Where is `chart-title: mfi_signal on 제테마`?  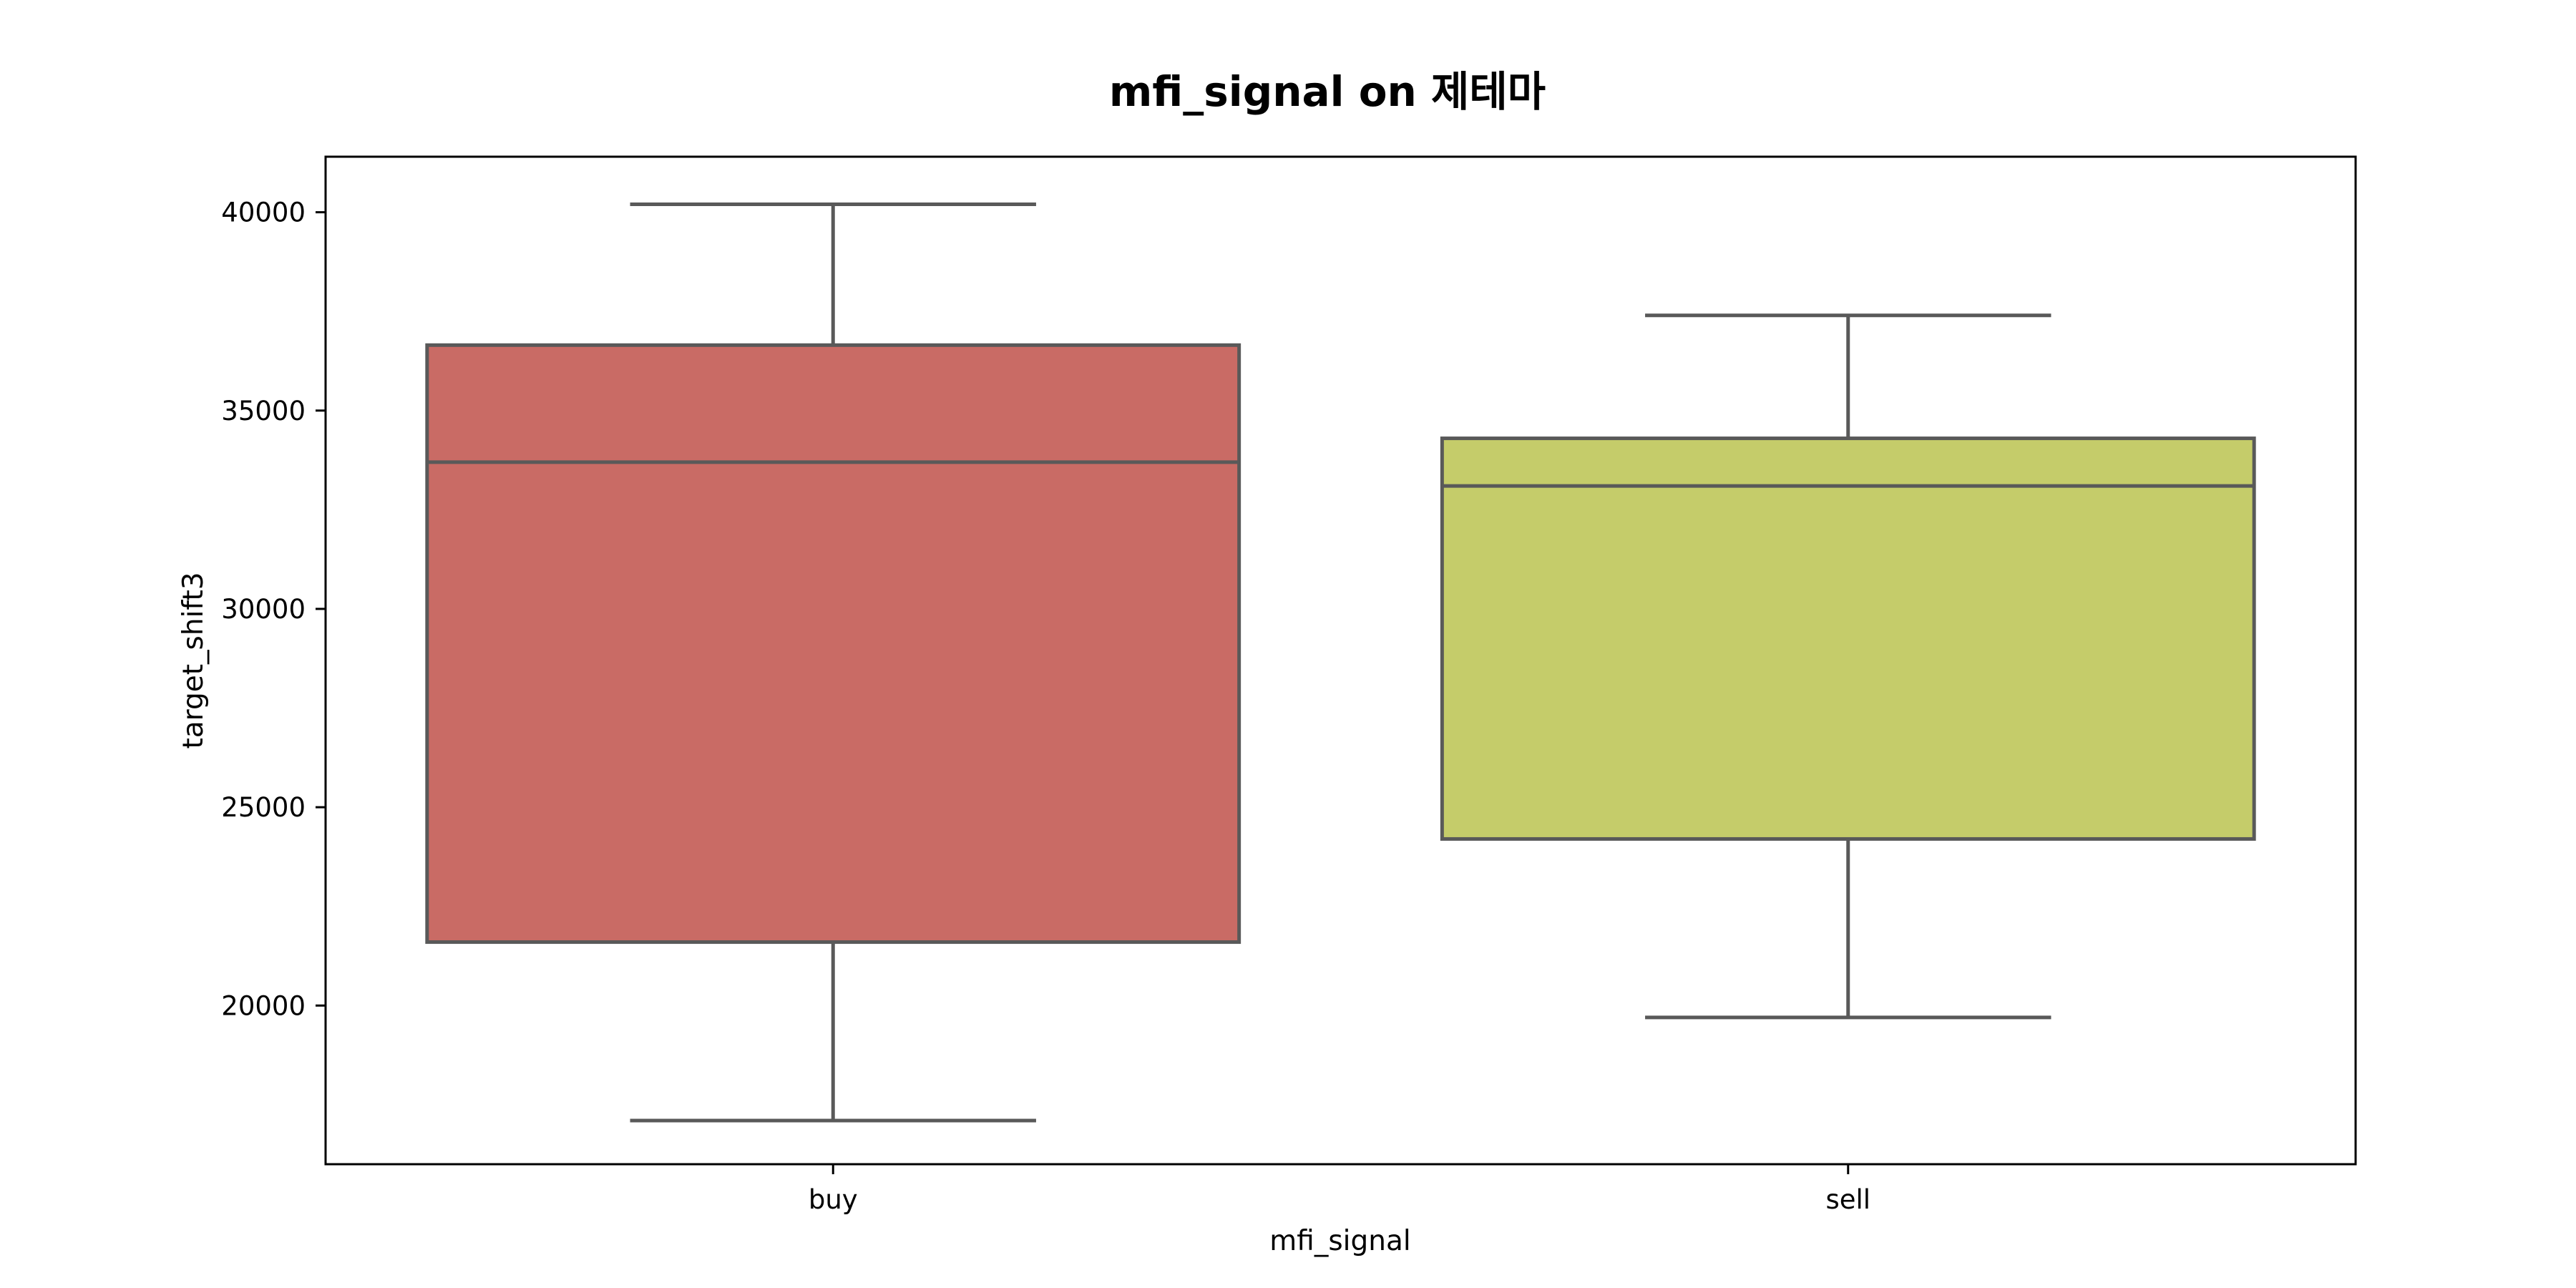
chart-title: mfi_signal on 제테마 is located at coordinates (1327, 91).